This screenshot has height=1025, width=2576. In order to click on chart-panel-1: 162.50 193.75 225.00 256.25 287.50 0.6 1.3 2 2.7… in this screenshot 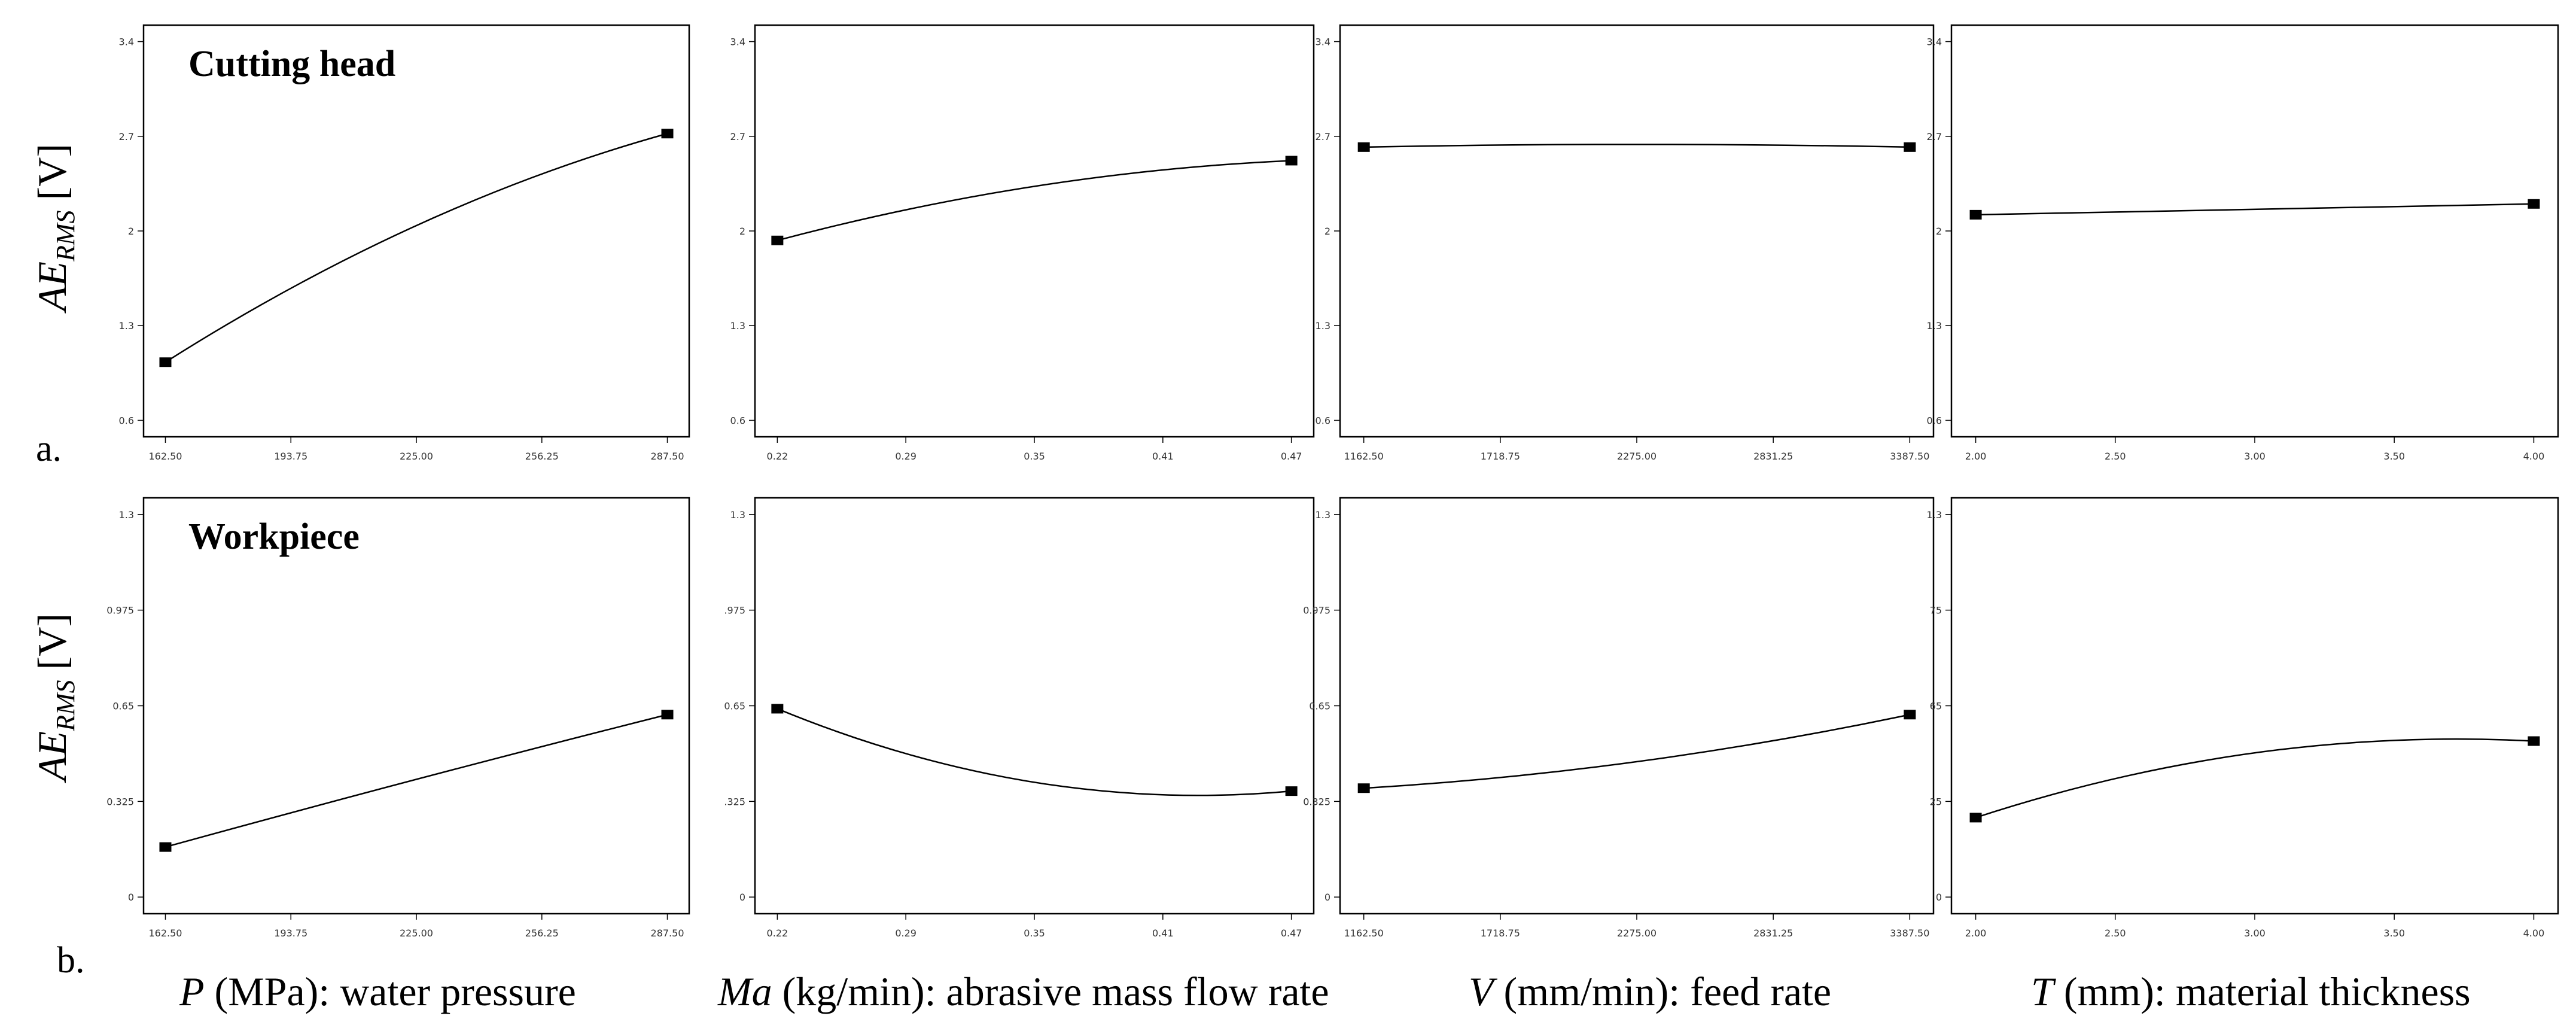, I will do `click(404, 243)`.